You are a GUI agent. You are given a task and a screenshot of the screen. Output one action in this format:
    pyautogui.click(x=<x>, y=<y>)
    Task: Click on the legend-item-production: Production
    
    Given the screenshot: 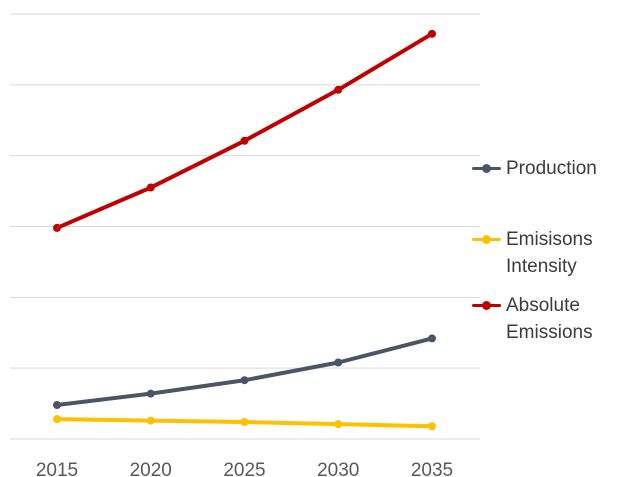 What is the action you would take?
    pyautogui.click(x=545, y=168)
    